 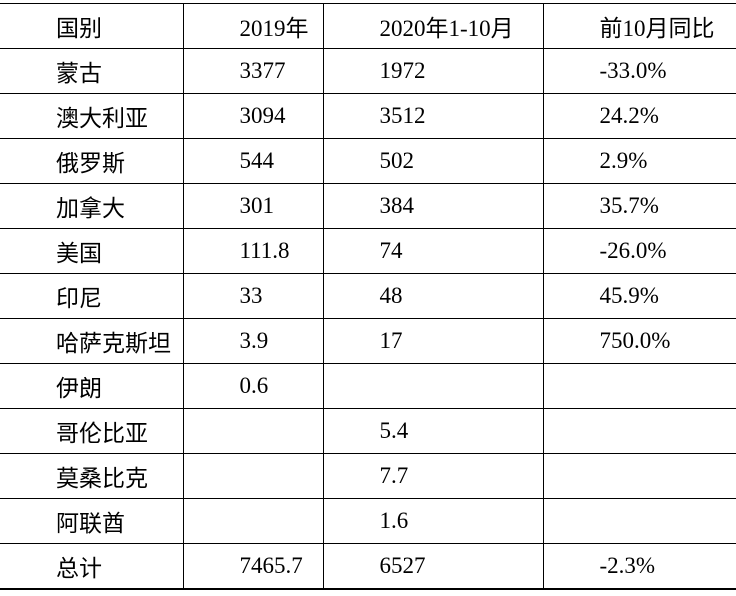 I want to click on cell-yoy: 35.7%, so click(x=639, y=206).